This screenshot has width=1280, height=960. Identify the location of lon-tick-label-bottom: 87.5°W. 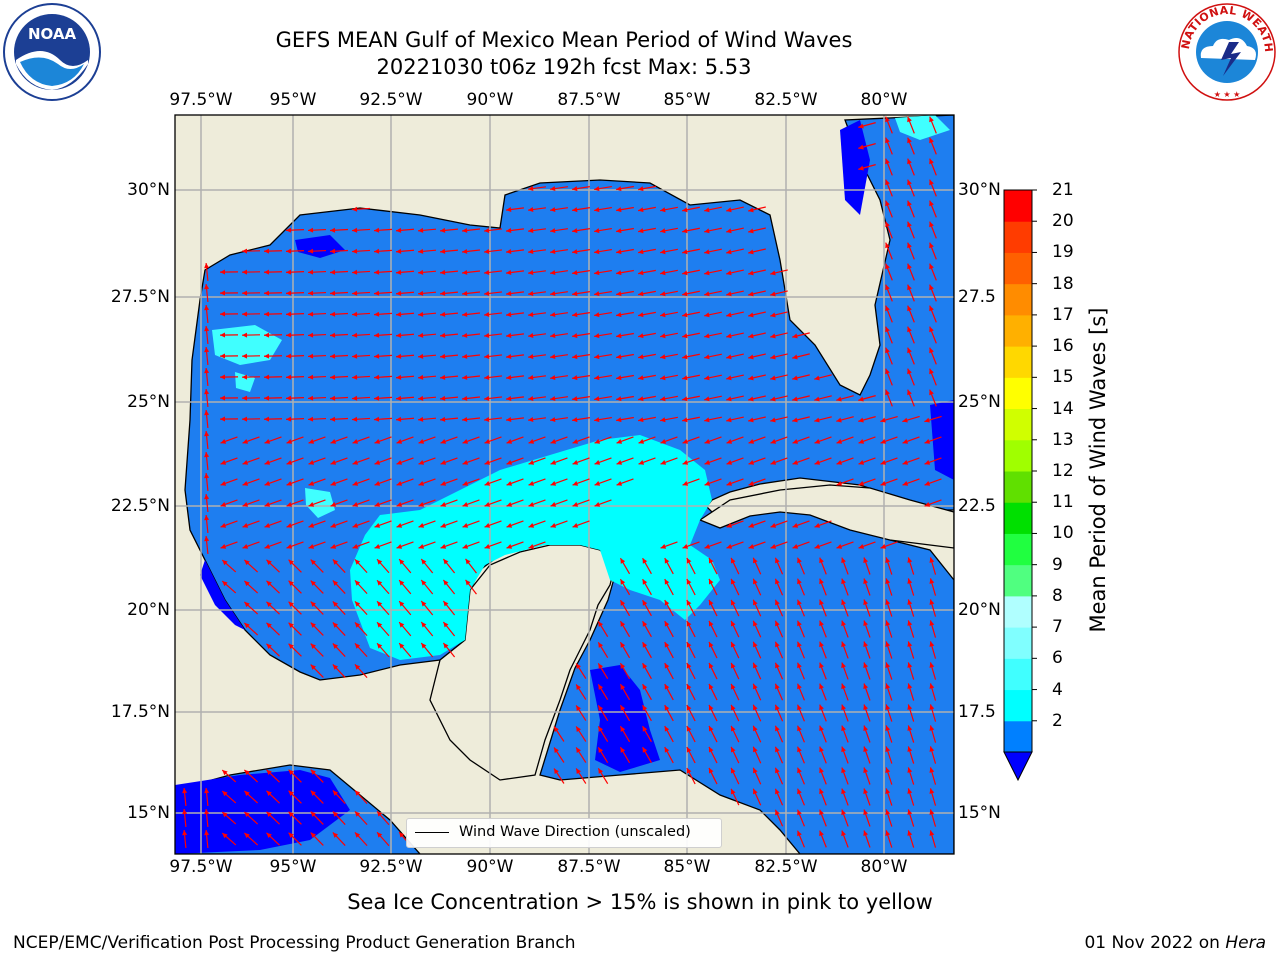
(589, 867).